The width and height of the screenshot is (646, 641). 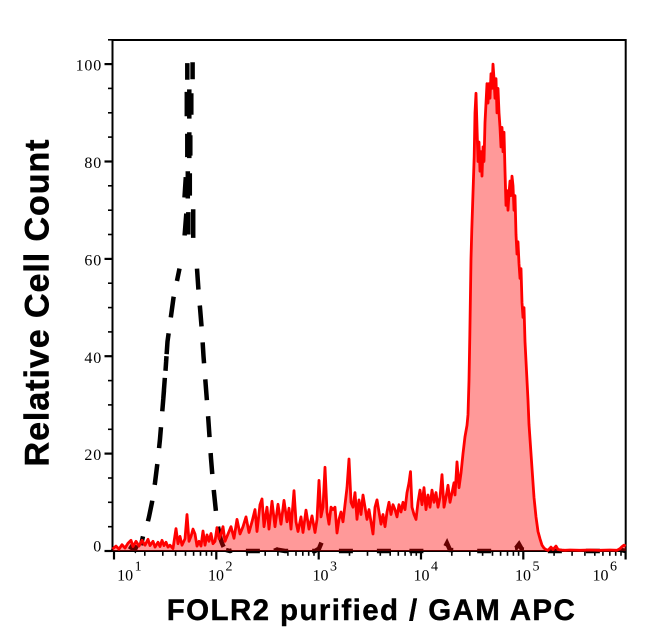 I want to click on svg-text: 4, so click(x=434, y=567).